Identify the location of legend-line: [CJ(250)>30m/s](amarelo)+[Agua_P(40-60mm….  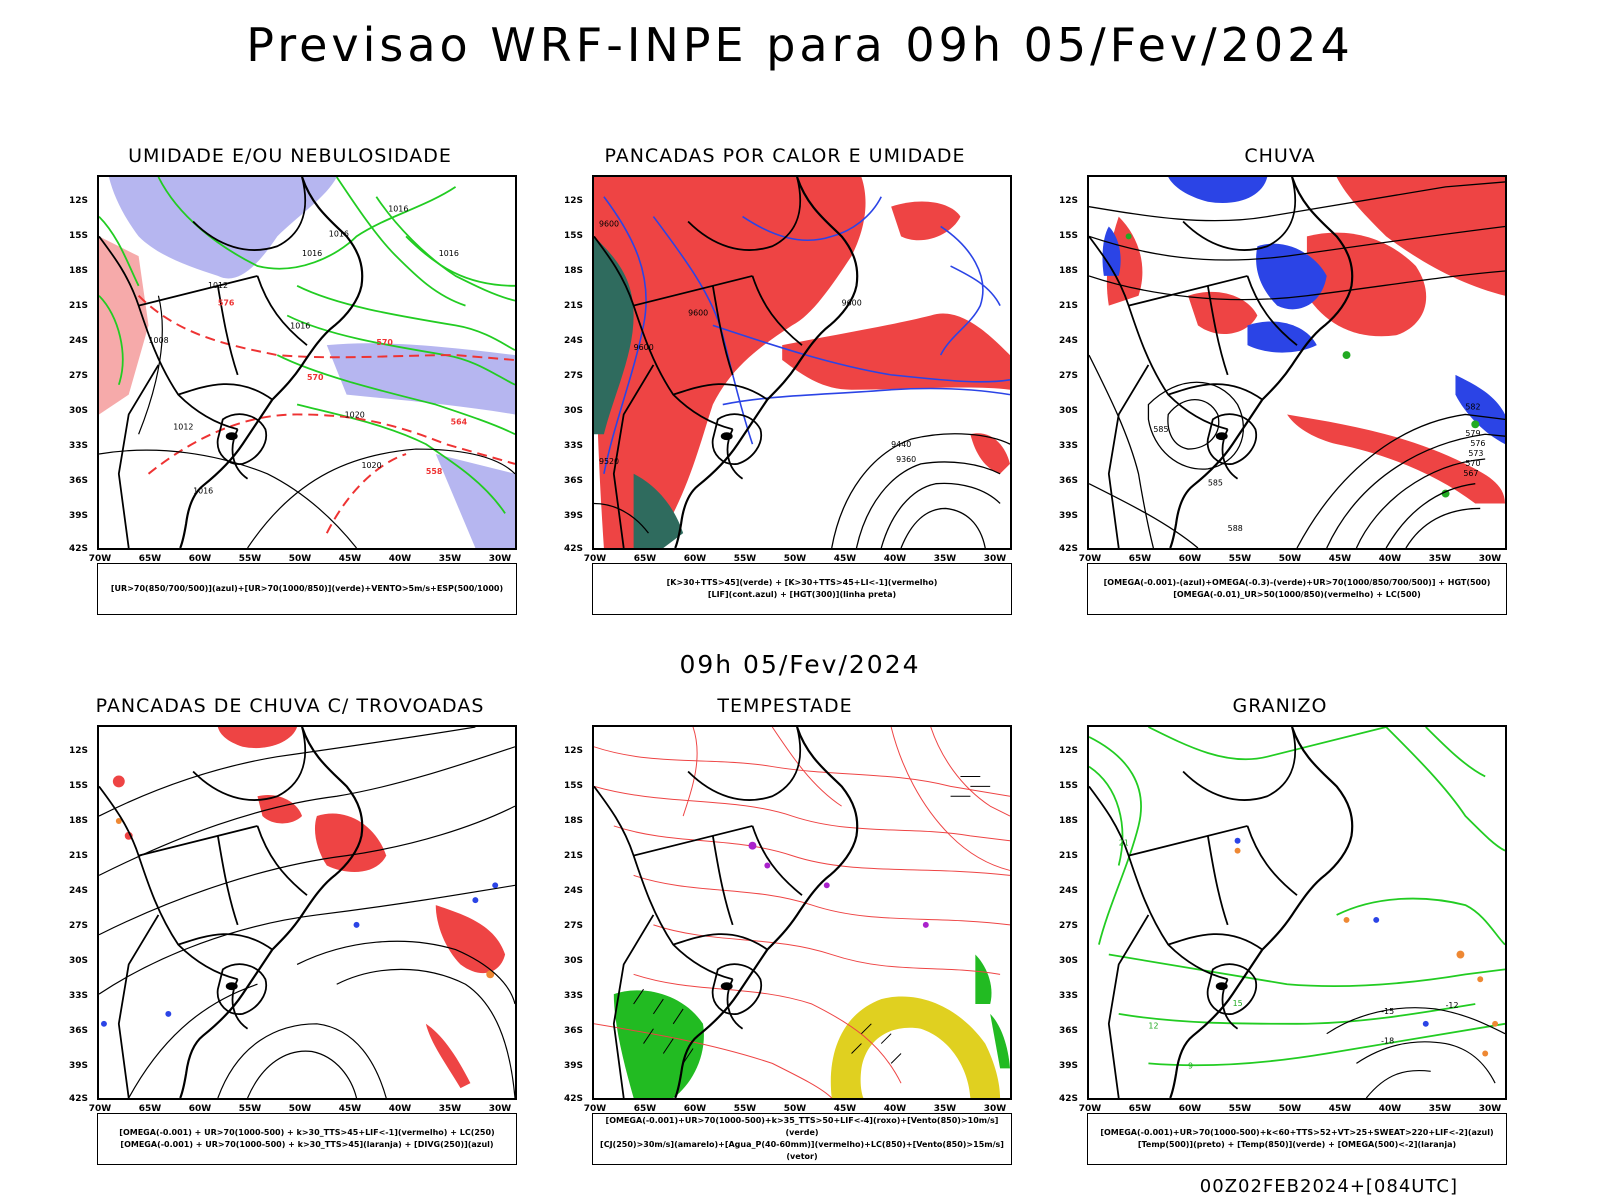
(802, 1150).